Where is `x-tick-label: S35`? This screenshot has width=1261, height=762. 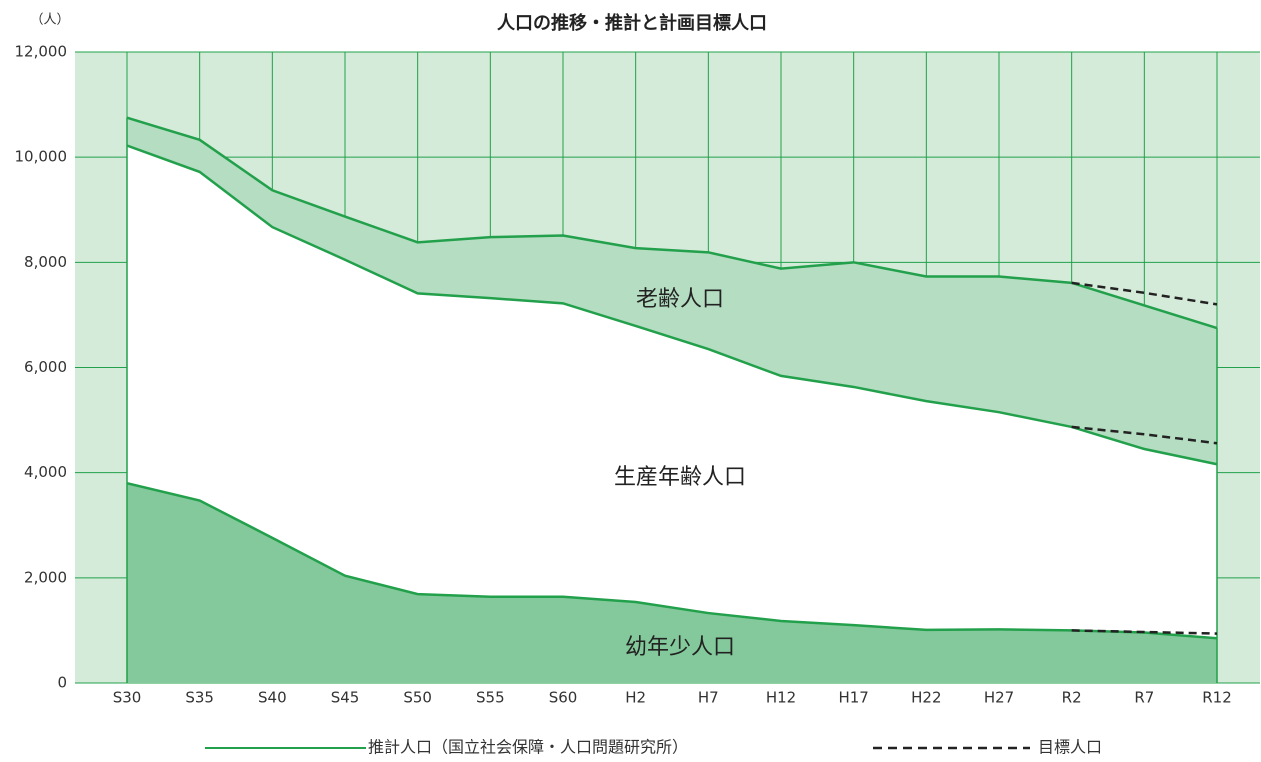
x-tick-label: S35 is located at coordinates (199, 698).